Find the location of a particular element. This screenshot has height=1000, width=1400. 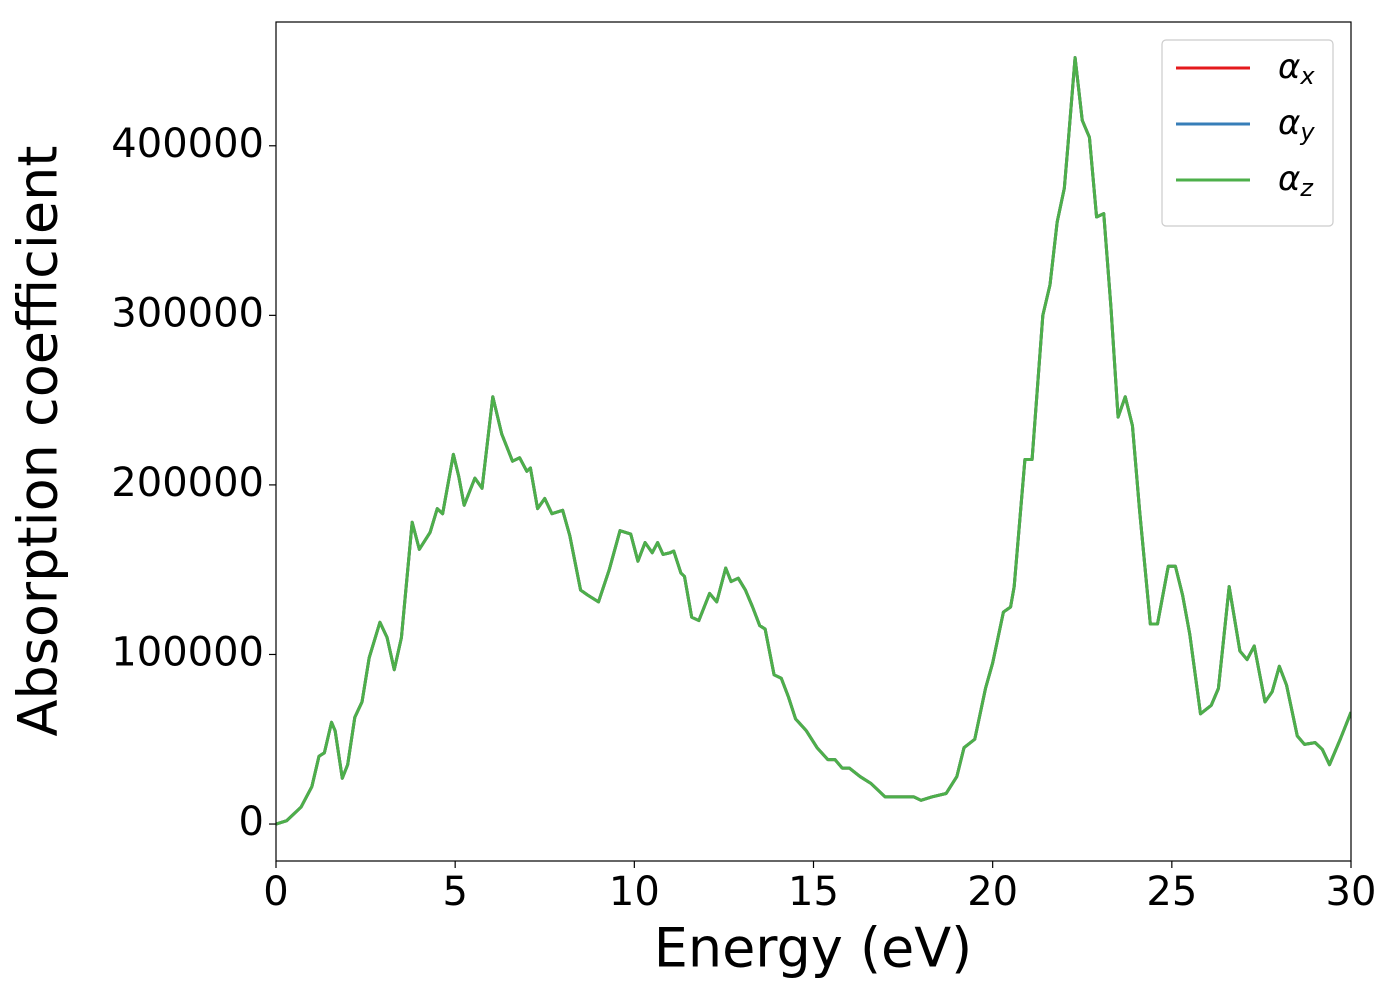

legend-label: αz is located at coordinates (1296, 181).